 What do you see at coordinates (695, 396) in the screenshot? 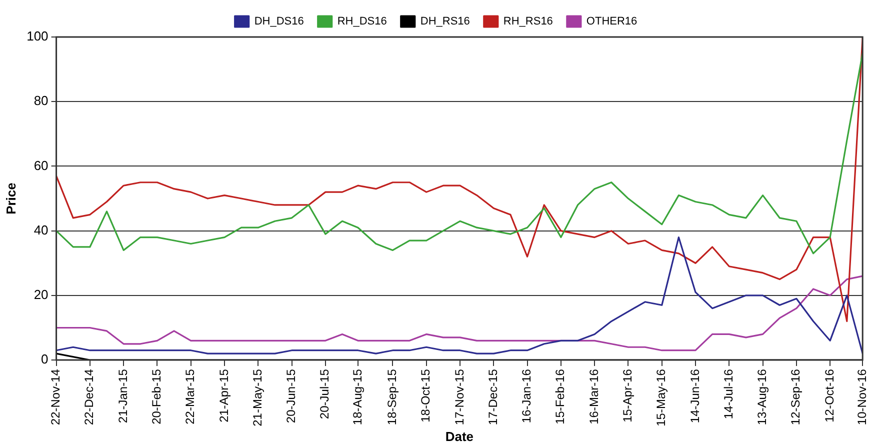
I see `x-tick-label: 14-Jun-16` at bounding box center [695, 396].